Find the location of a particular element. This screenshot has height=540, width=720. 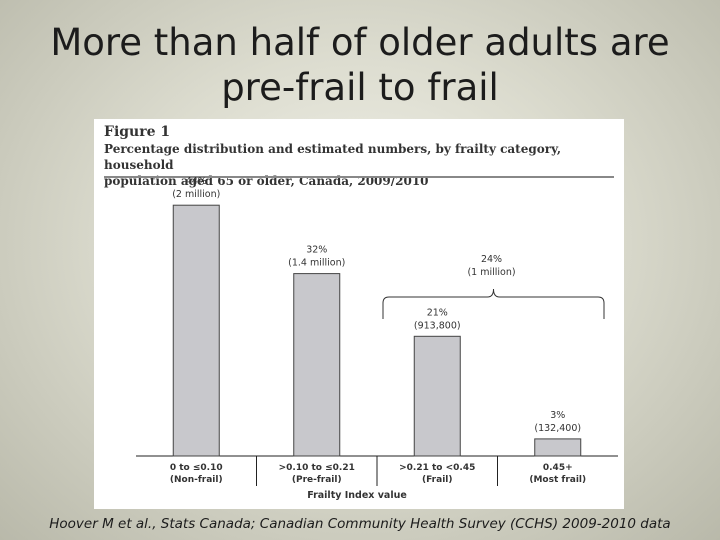

group-bracket is located at coordinates (493, 303).